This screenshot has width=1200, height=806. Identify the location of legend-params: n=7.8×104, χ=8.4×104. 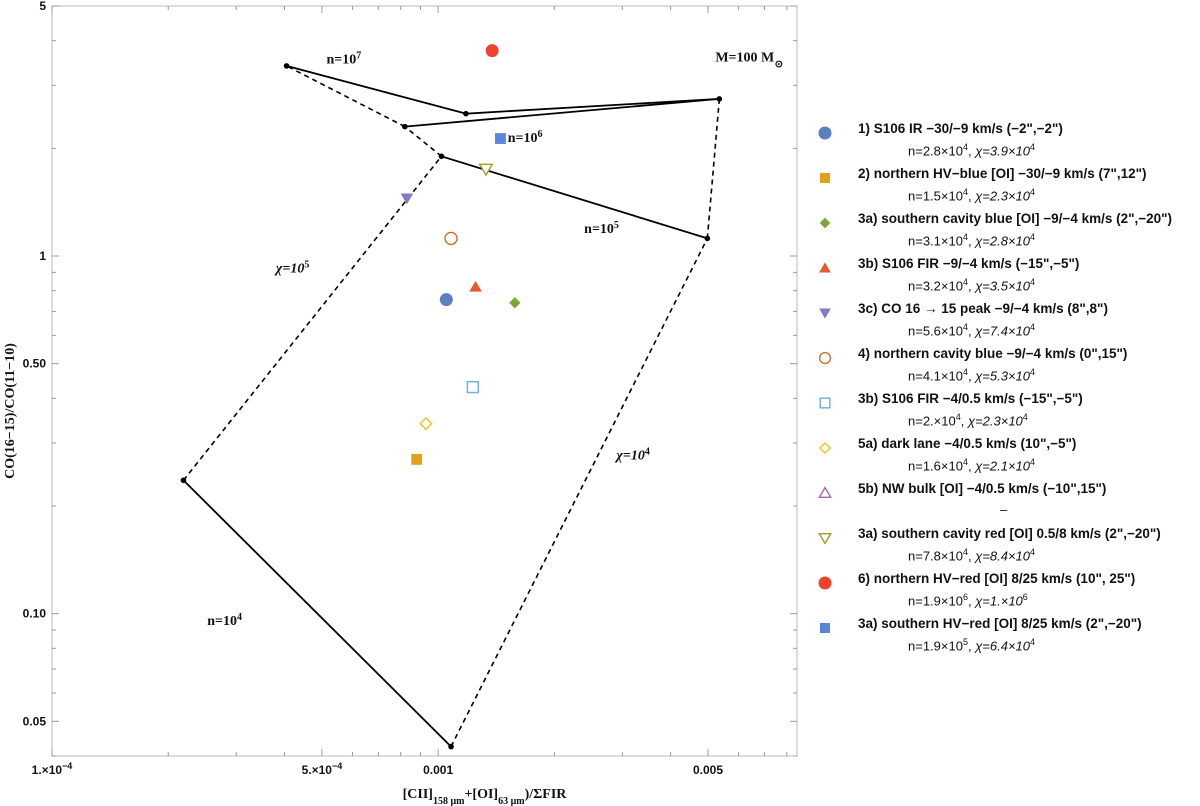
(972, 555).